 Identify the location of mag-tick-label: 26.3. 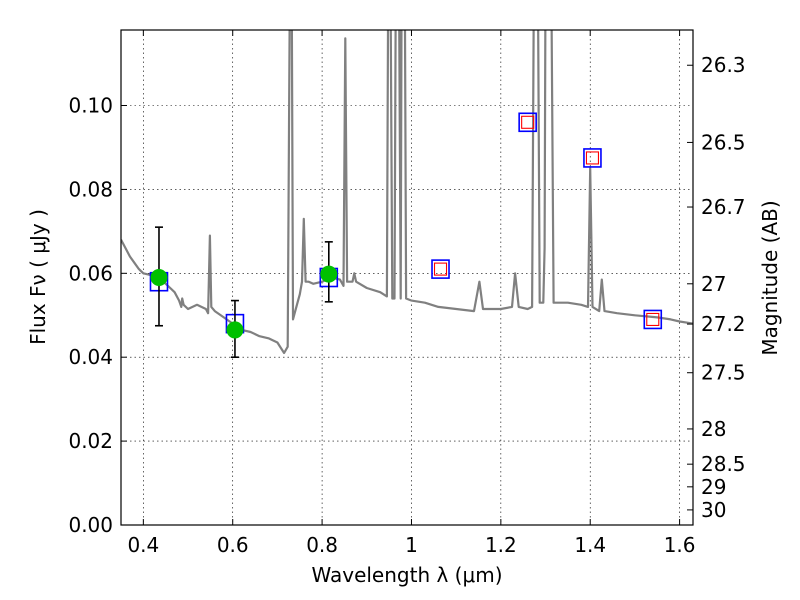
(723, 65).